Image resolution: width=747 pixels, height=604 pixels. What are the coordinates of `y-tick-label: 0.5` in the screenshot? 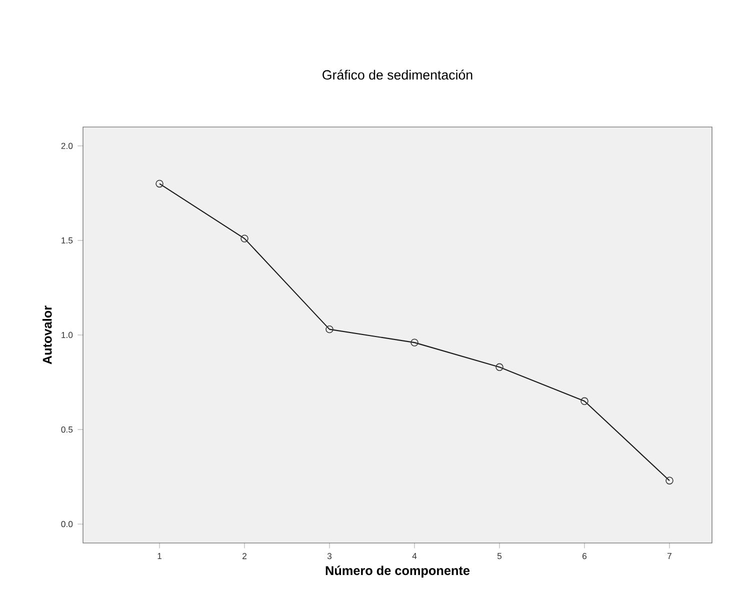 It's located at (67, 429).